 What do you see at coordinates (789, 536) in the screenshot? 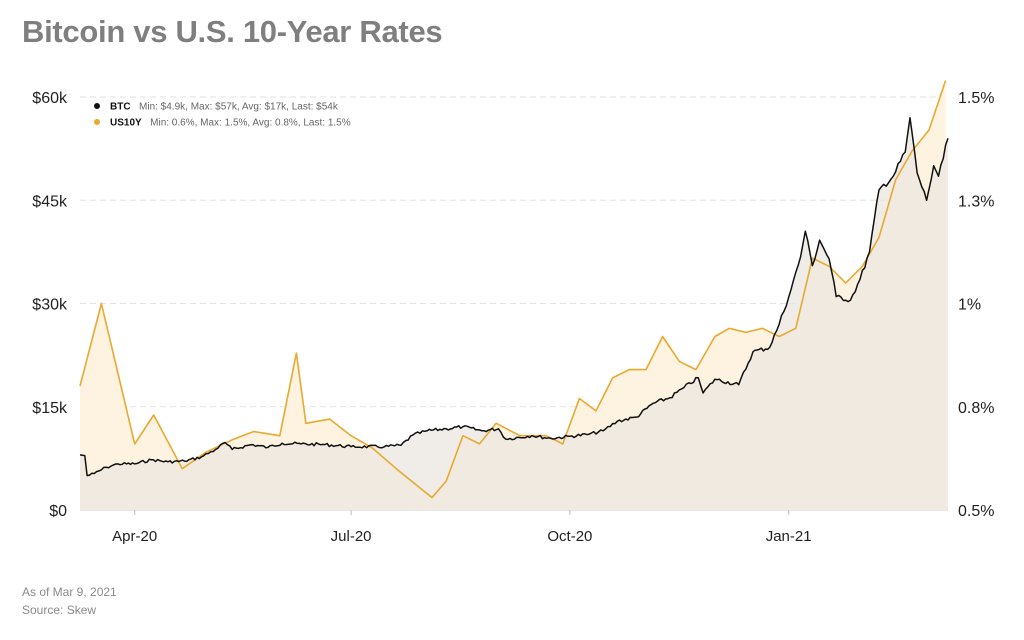
I see `x-axis-tick-label: Jan-21` at bounding box center [789, 536].